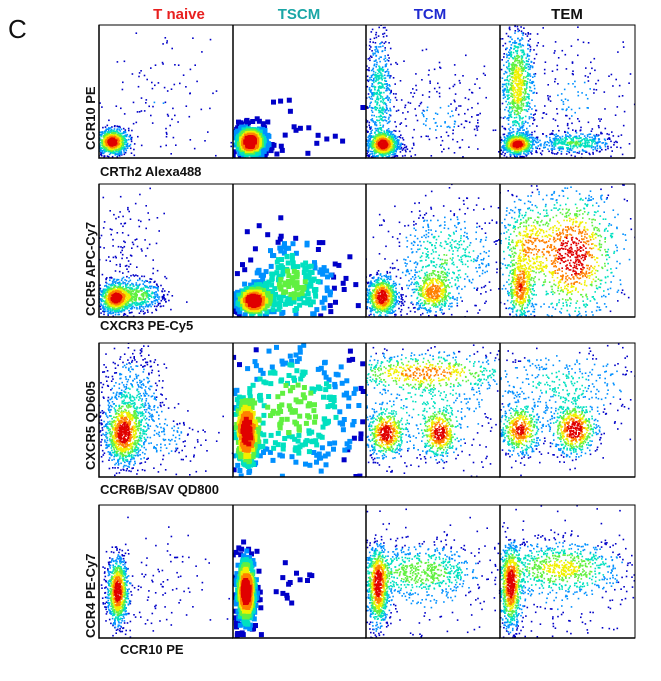 The image size is (661, 681). What do you see at coordinates (17, 29) in the screenshot?
I see `panel-letter: C` at bounding box center [17, 29].